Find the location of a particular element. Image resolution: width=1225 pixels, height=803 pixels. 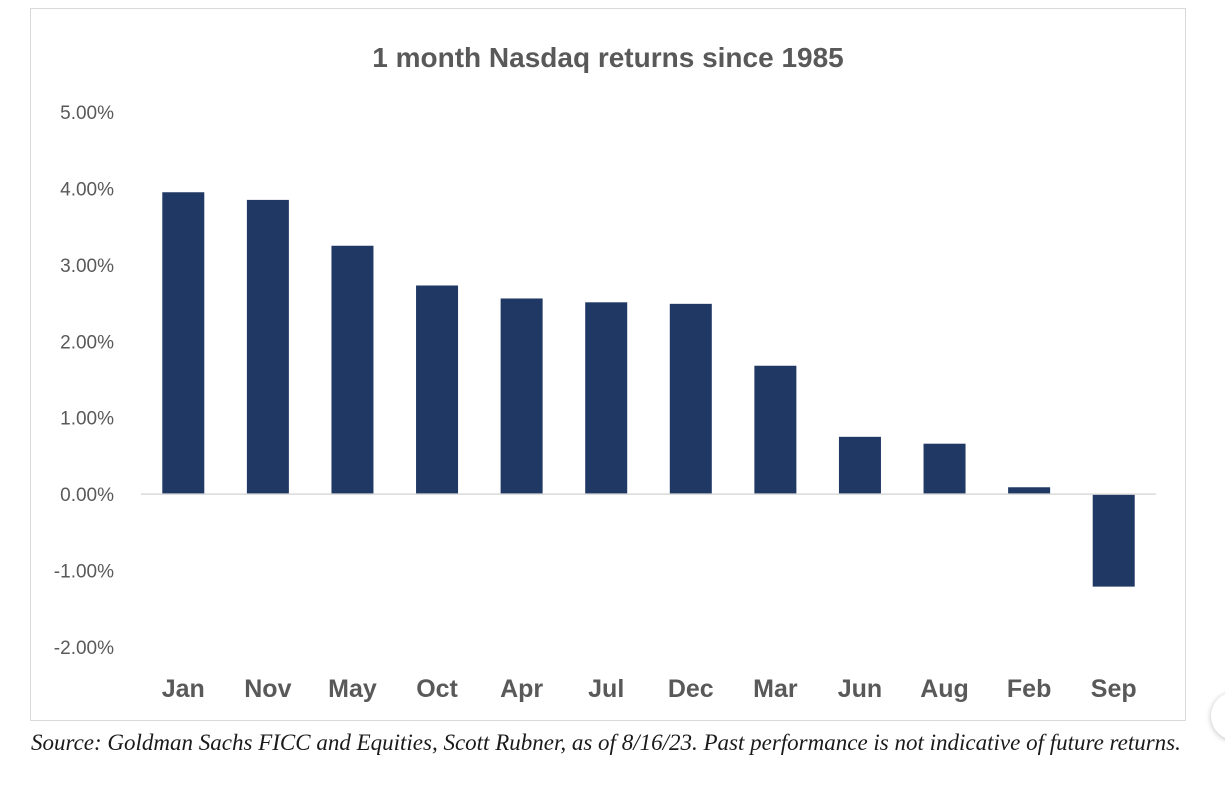

y-tick-label: 2.00% is located at coordinates (87, 342).